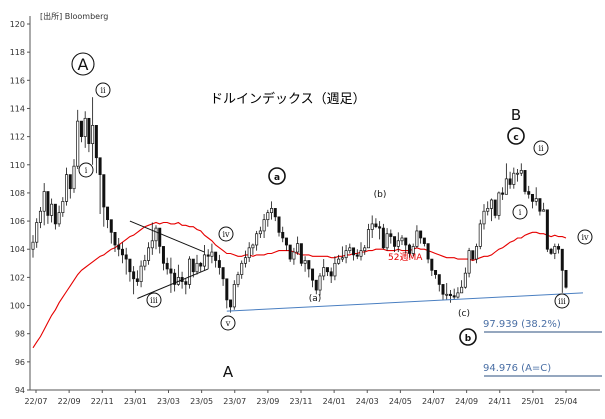  Describe the element at coordinates (367, 401) in the screenshot. I see `x-tick-label: 24/03` at that location.